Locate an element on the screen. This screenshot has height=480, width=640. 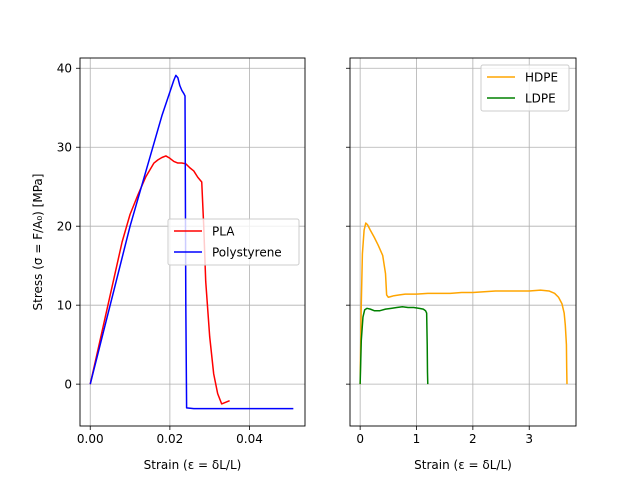
left-x-tick-label: 0.02 is located at coordinates (170, 439).